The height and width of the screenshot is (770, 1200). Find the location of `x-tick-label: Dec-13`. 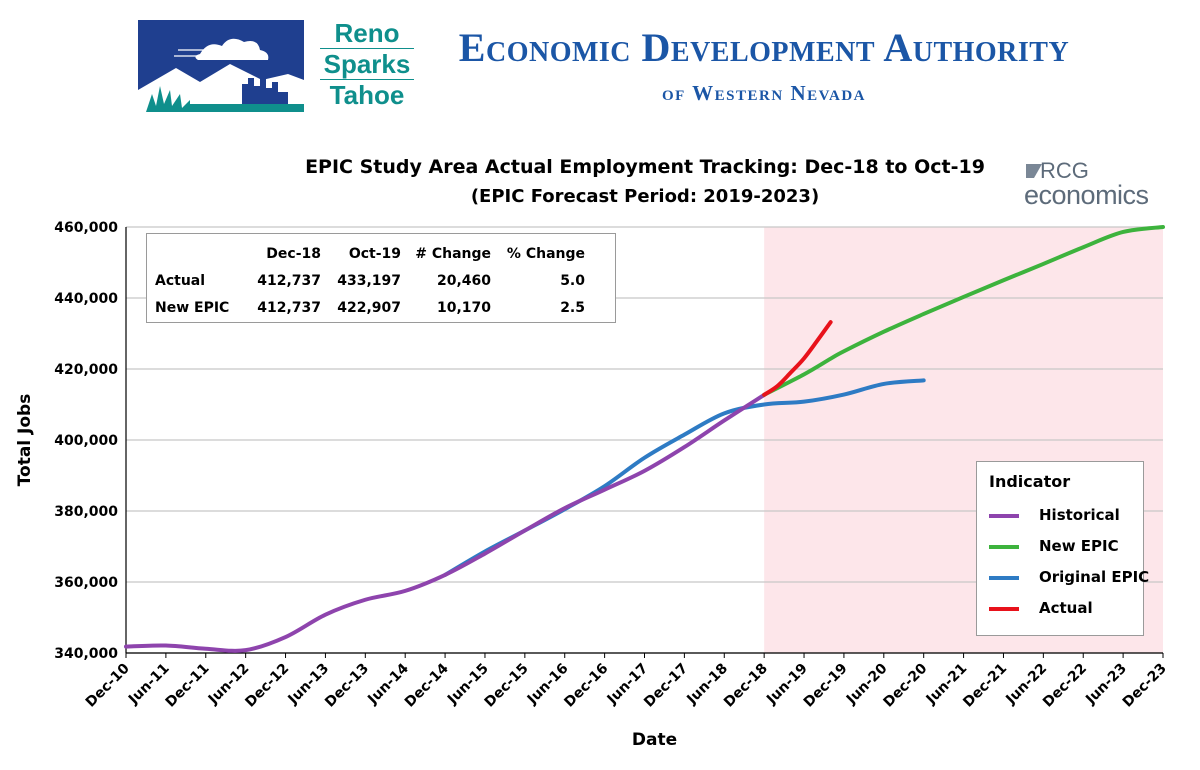

x-tick-label: Dec-13 is located at coordinates (347, 686).